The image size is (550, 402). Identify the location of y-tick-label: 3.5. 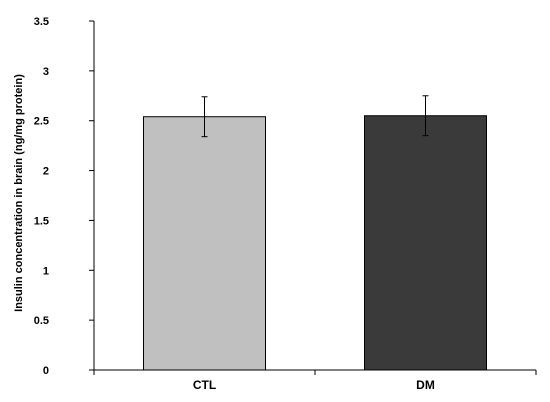
(41, 22).